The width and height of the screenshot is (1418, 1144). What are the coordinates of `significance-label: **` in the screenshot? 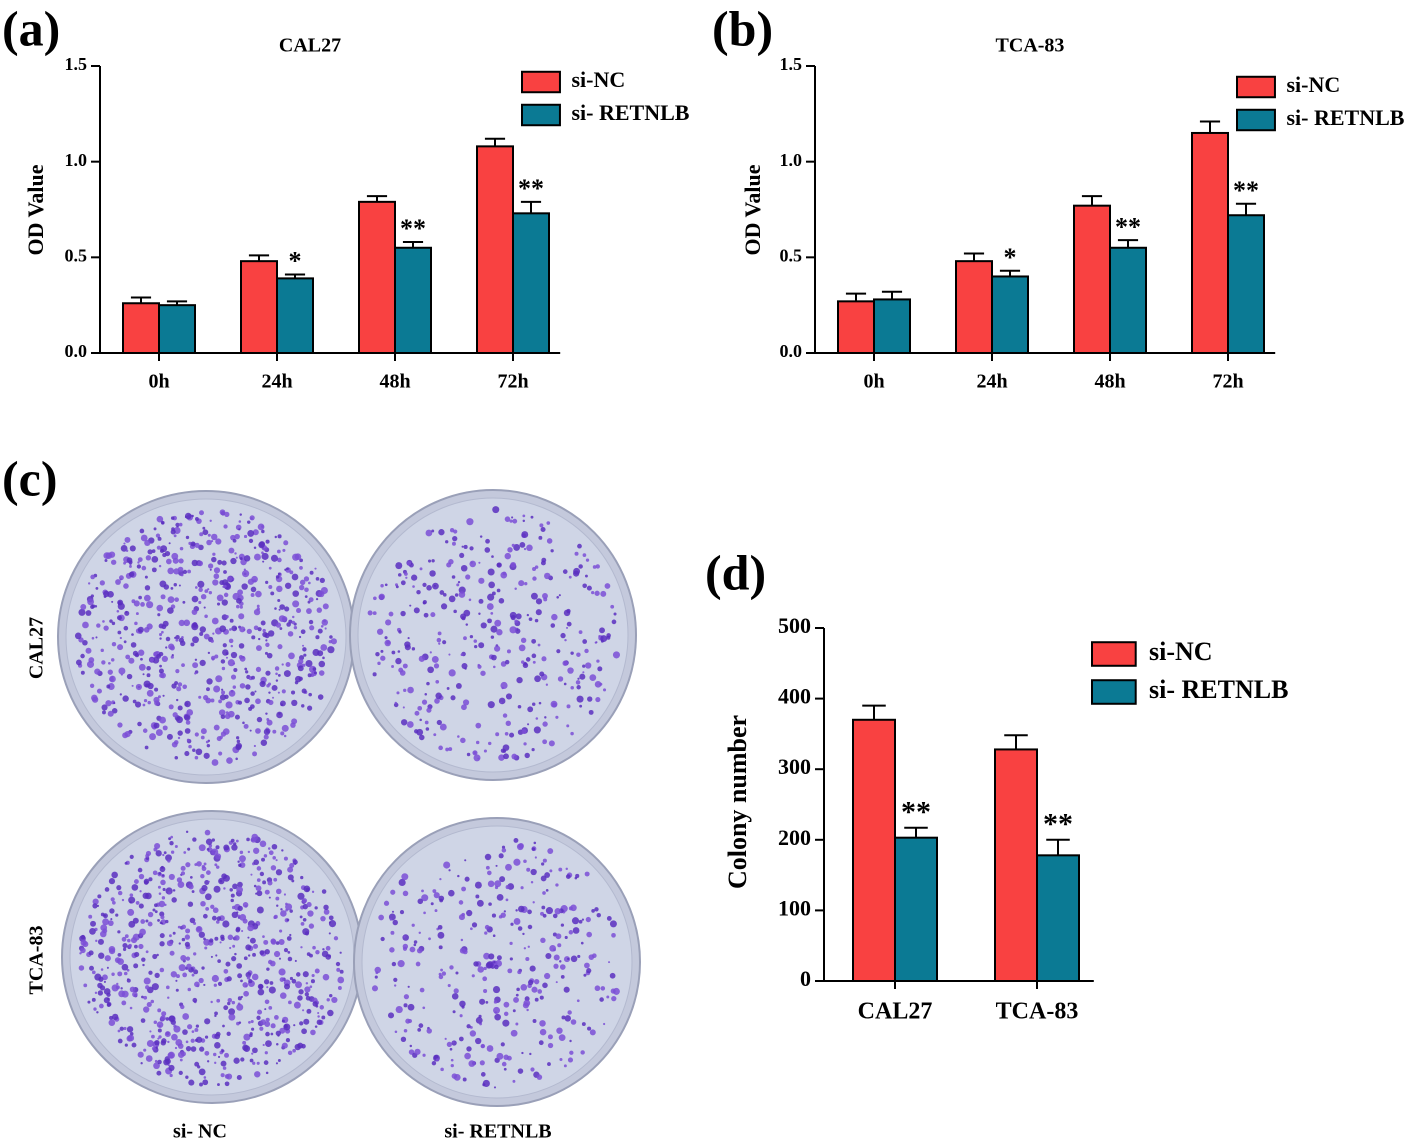 It's located at (531, 188).